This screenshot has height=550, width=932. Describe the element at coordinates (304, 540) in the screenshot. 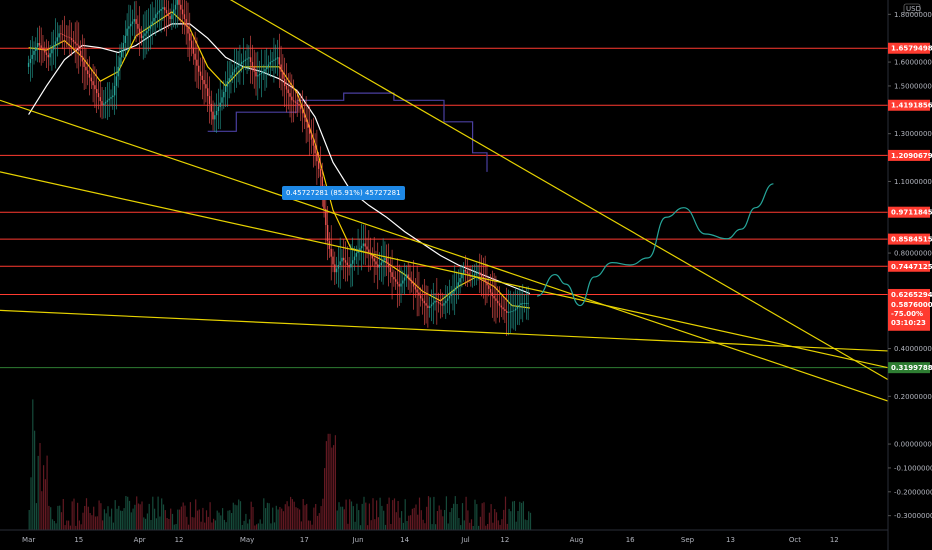

I see `time-tick-label: 17` at that location.